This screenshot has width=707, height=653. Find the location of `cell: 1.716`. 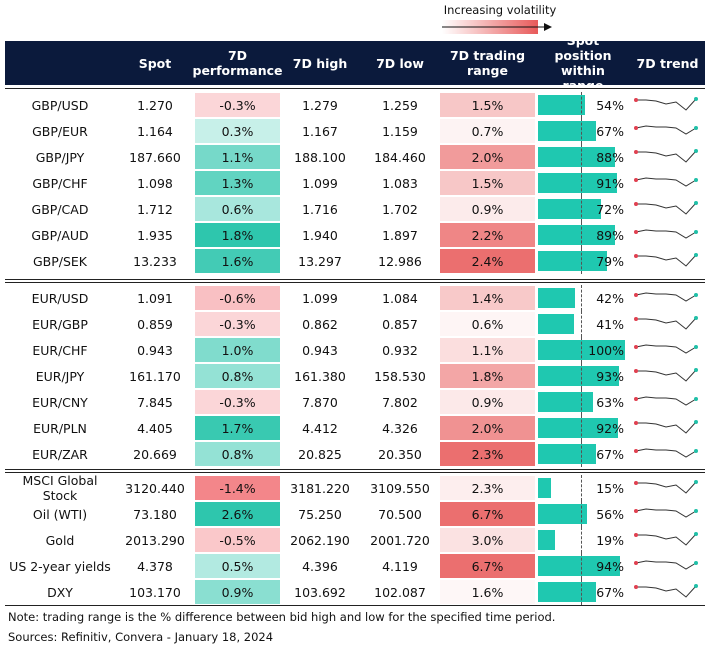

cell: 1.716 is located at coordinates (320, 209).